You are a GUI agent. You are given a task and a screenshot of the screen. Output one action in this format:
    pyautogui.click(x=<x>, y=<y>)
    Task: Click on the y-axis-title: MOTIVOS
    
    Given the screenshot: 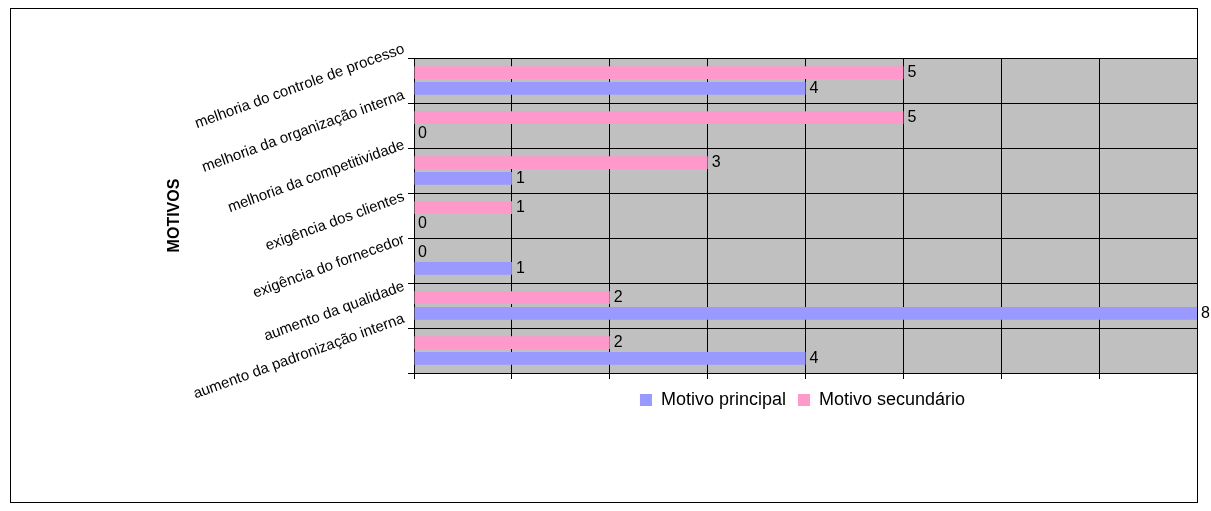 What is the action you would take?
    pyautogui.click(x=174, y=215)
    